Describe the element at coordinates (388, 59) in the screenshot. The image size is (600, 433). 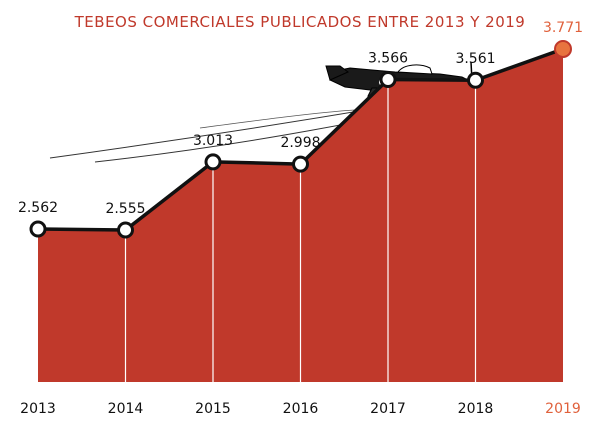
I see `data-label: 3.566` at that location.